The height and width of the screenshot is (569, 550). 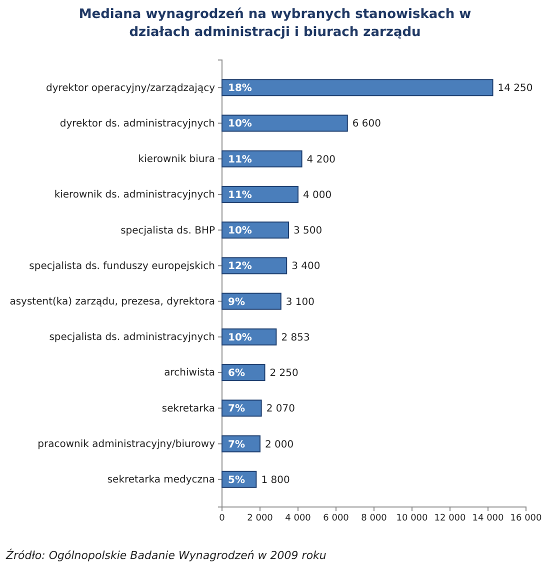 I want to click on data-label: 1 800, so click(x=275, y=480).